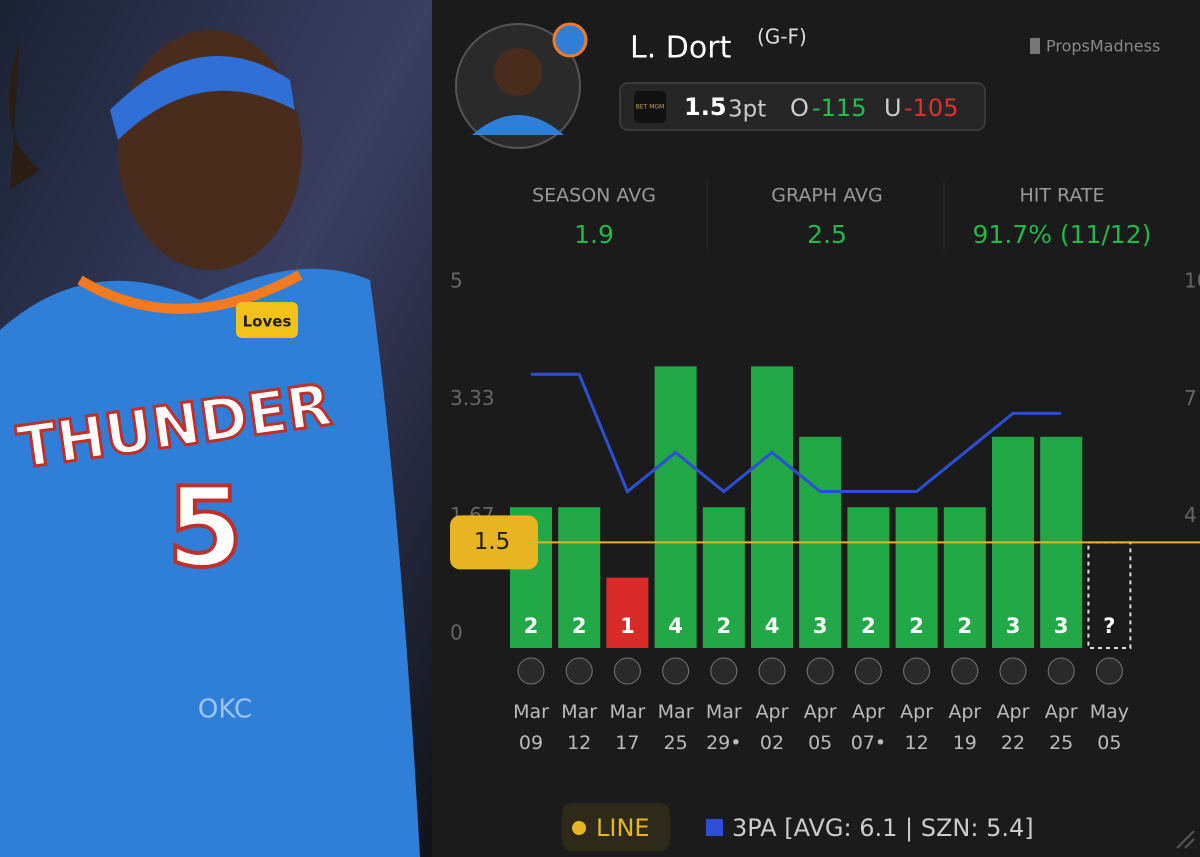 The height and width of the screenshot is (857, 1200). What do you see at coordinates (456, 281) in the screenshot?
I see `y-tick-label: 5` at bounding box center [456, 281].